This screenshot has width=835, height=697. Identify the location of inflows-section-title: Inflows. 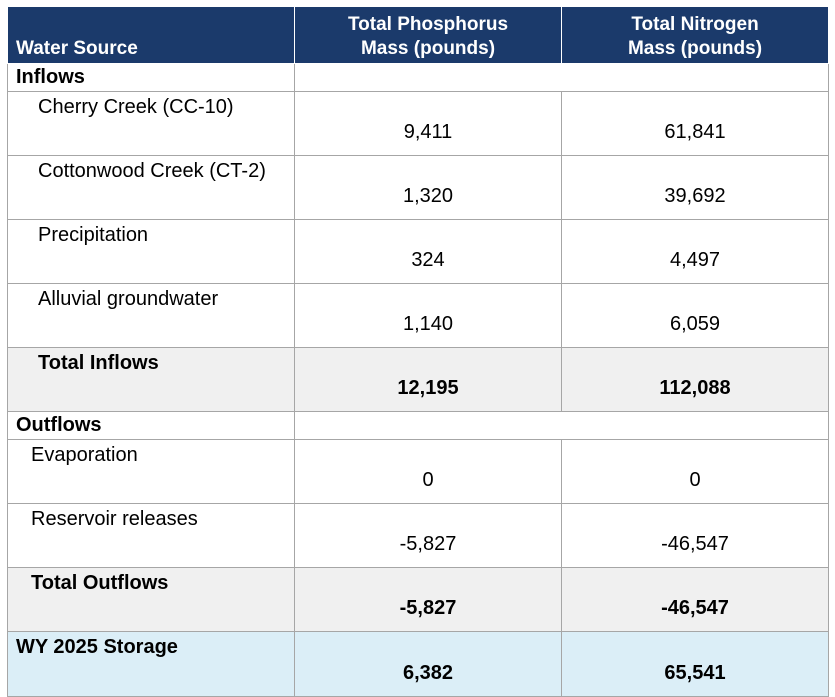
(151, 77).